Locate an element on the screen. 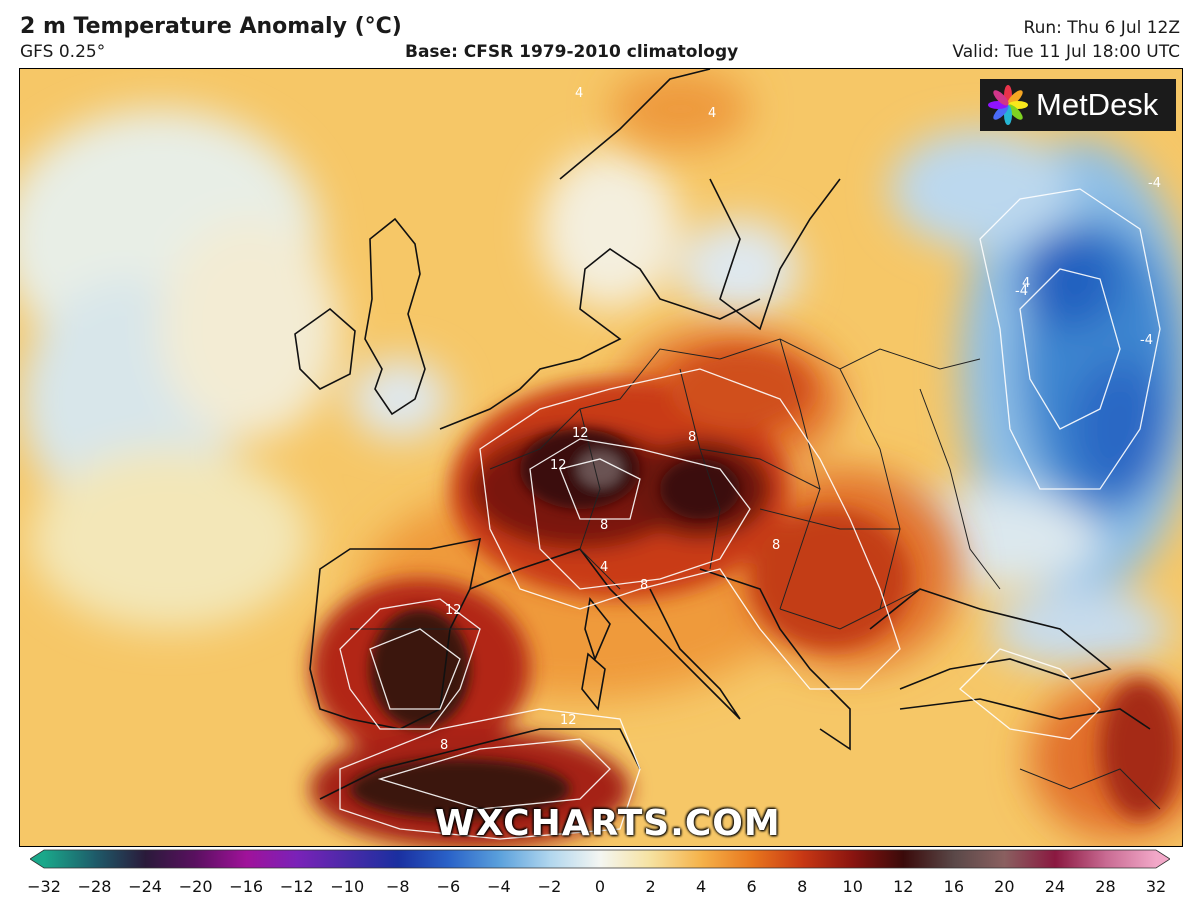  colorbar-left-tip is located at coordinates (37, 859).